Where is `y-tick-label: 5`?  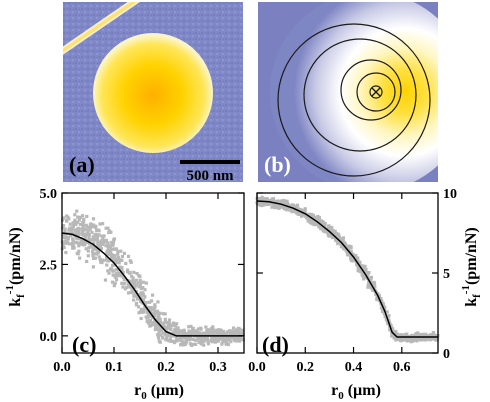 y-tick-label: 5 is located at coordinates (446, 274).